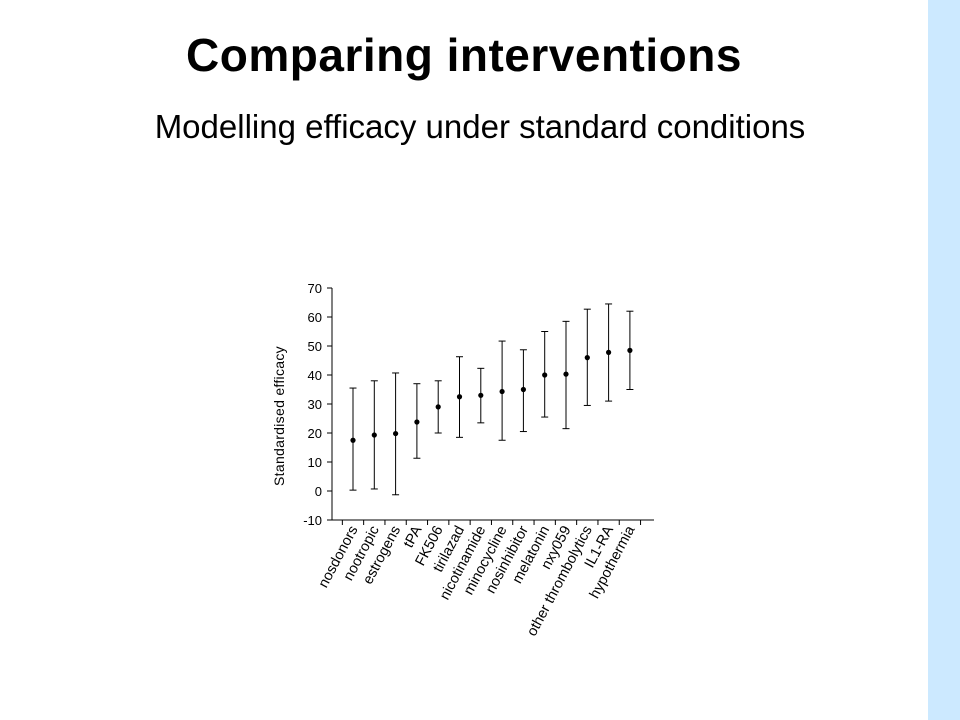 The width and height of the screenshot is (960, 720). I want to click on y-tick-label: 50, so click(315, 346).